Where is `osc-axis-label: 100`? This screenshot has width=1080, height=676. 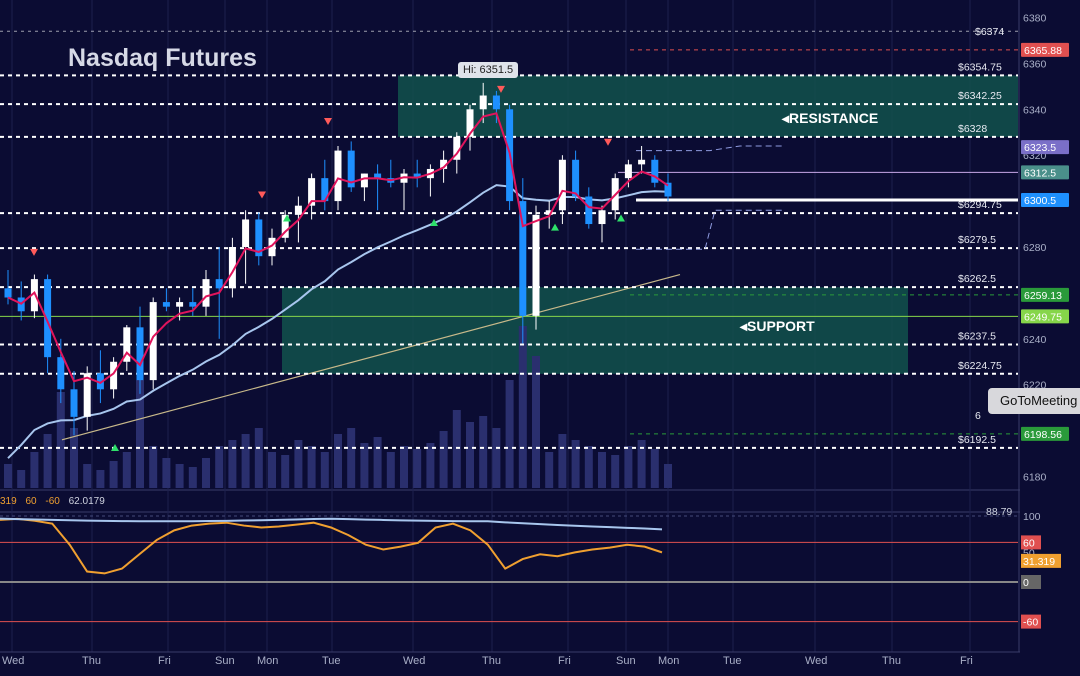
osc-axis-label: 100 is located at coordinates (1032, 517).